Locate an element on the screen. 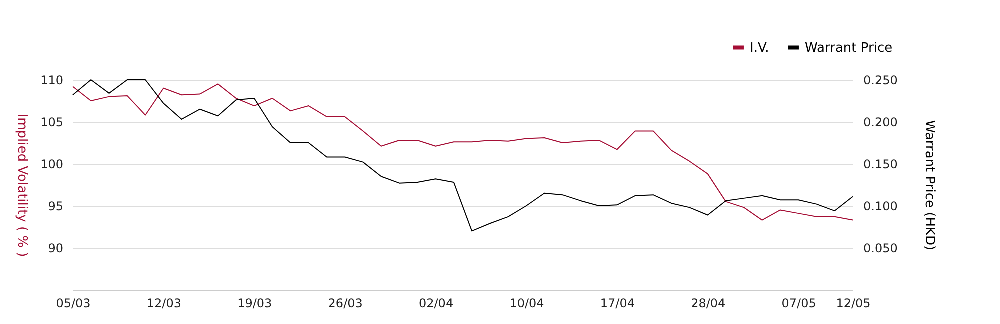  y-tick-label: 95 is located at coordinates (56, 207).